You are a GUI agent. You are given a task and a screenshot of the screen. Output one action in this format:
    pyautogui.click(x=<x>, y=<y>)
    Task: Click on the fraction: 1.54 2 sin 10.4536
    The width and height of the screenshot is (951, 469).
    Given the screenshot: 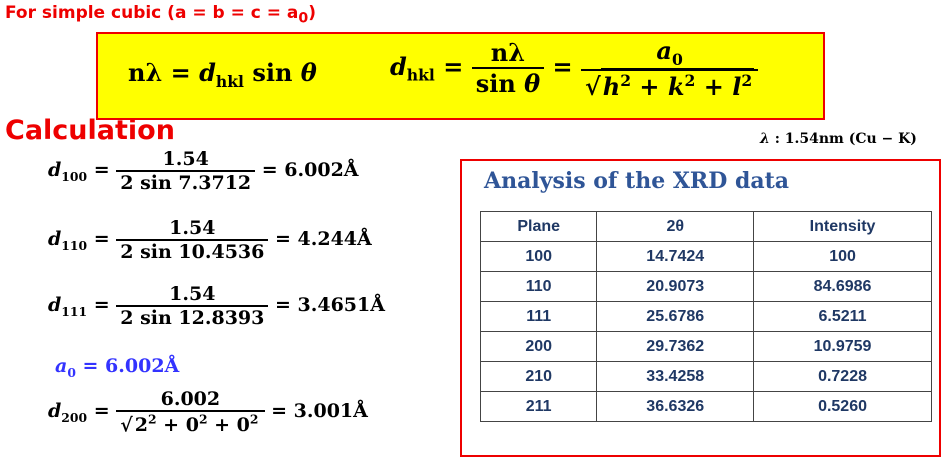 What is the action you would take?
    pyautogui.click(x=192, y=240)
    